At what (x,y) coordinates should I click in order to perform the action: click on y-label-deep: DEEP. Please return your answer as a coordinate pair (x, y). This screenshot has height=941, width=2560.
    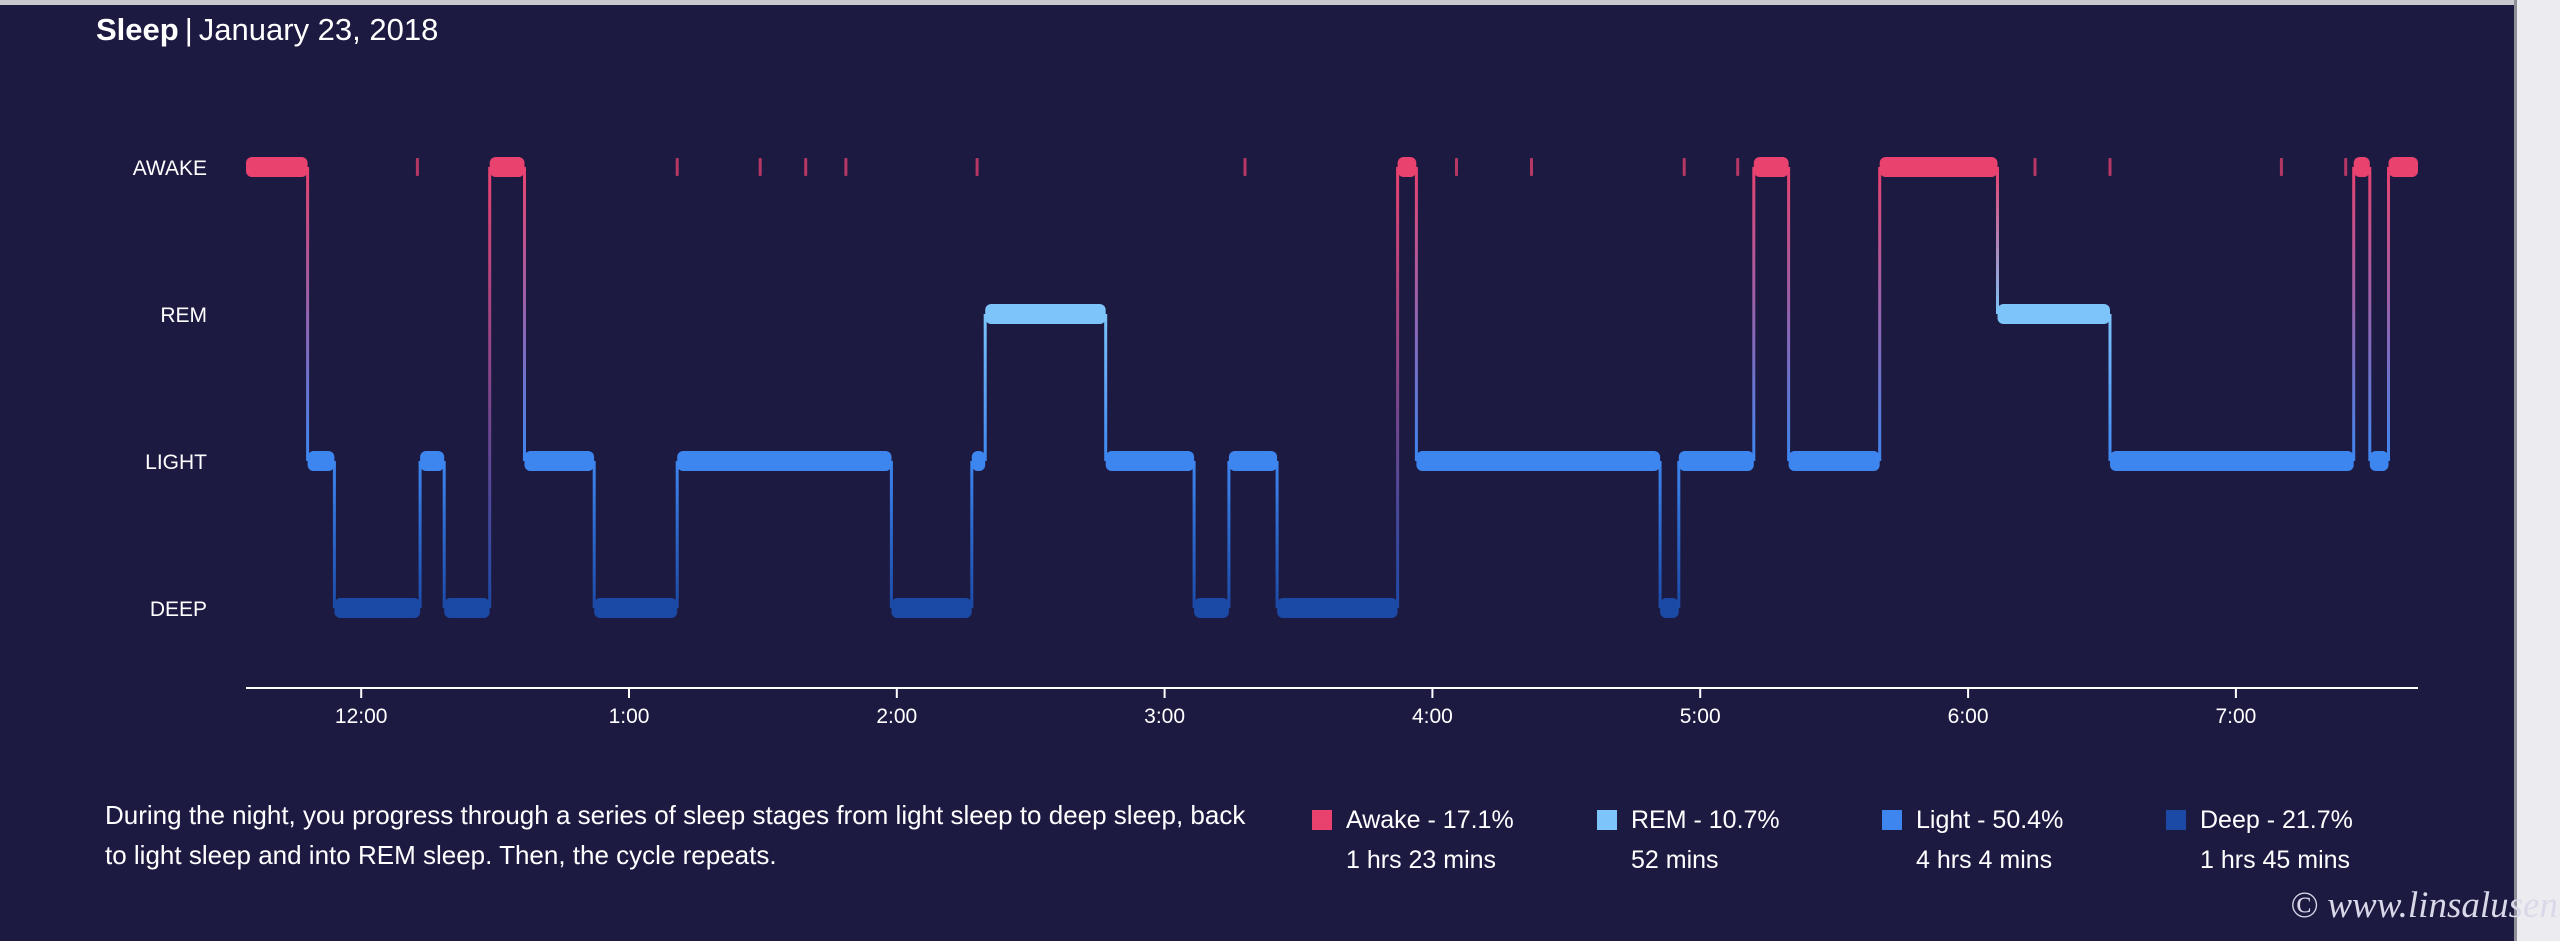
    Looking at the image, I should click on (178, 609).